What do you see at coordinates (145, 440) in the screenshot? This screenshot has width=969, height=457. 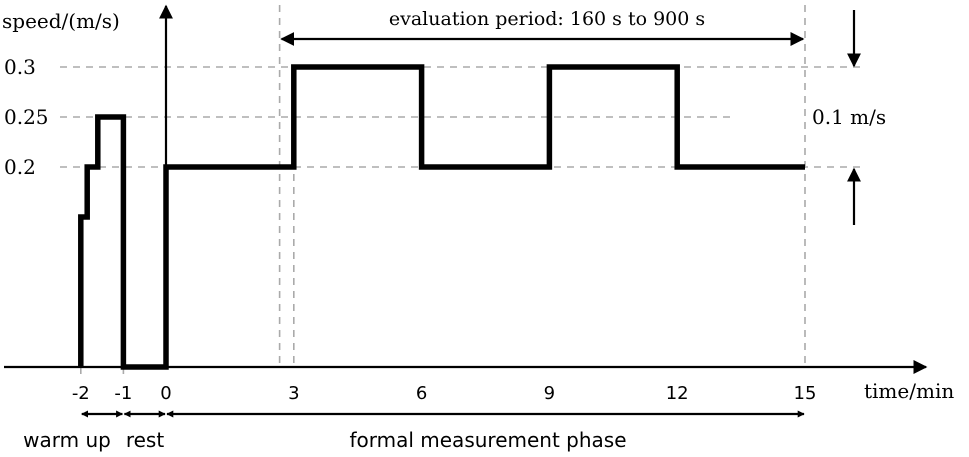 I see `phase-label: rest` at bounding box center [145, 440].